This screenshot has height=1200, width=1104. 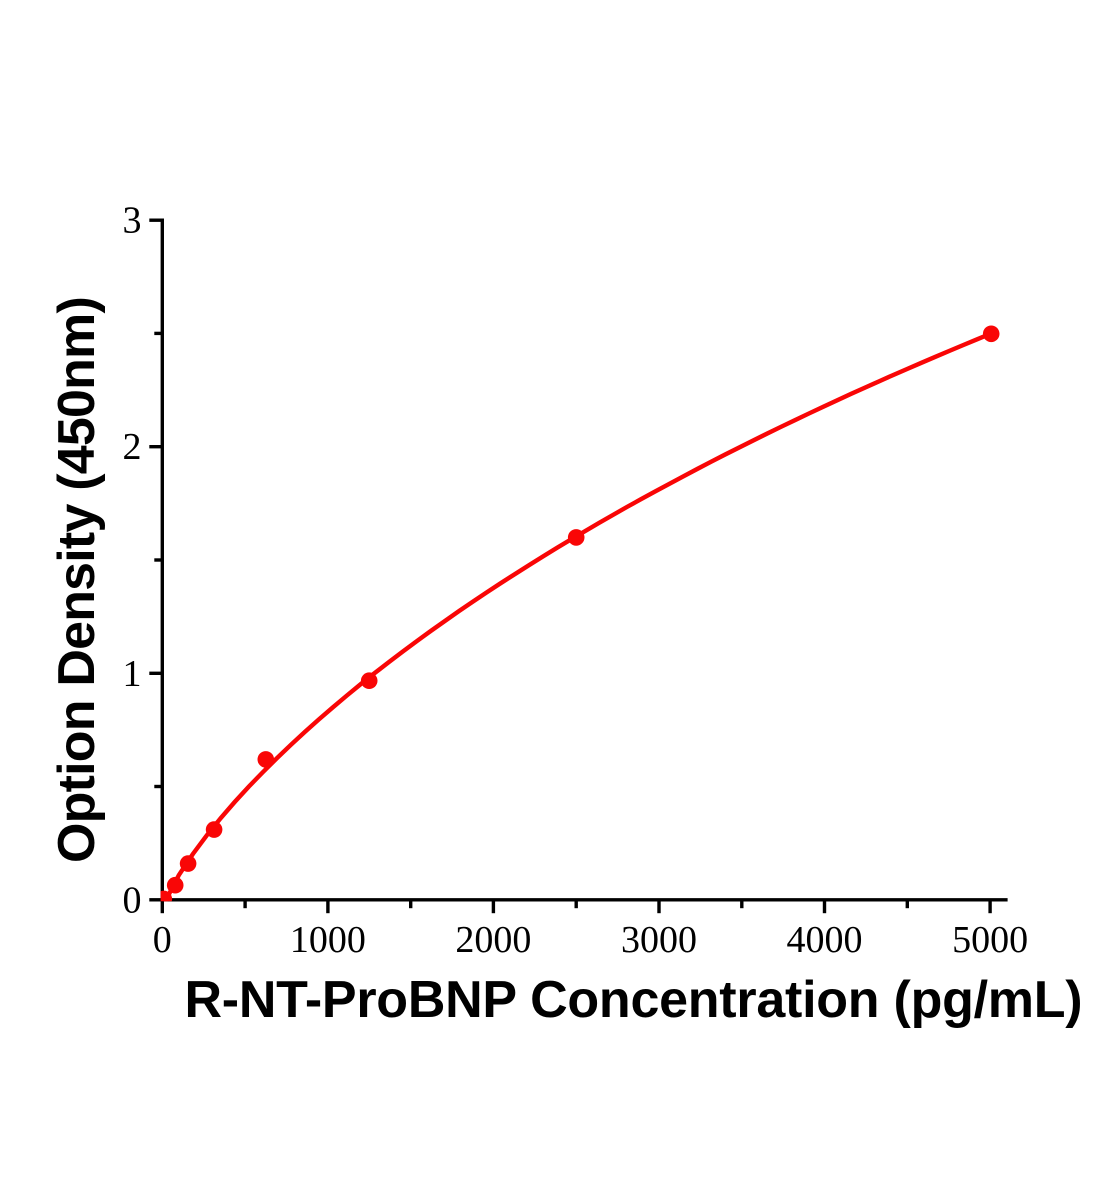 I want to click on svg-text: 3000, so click(x=659, y=940).